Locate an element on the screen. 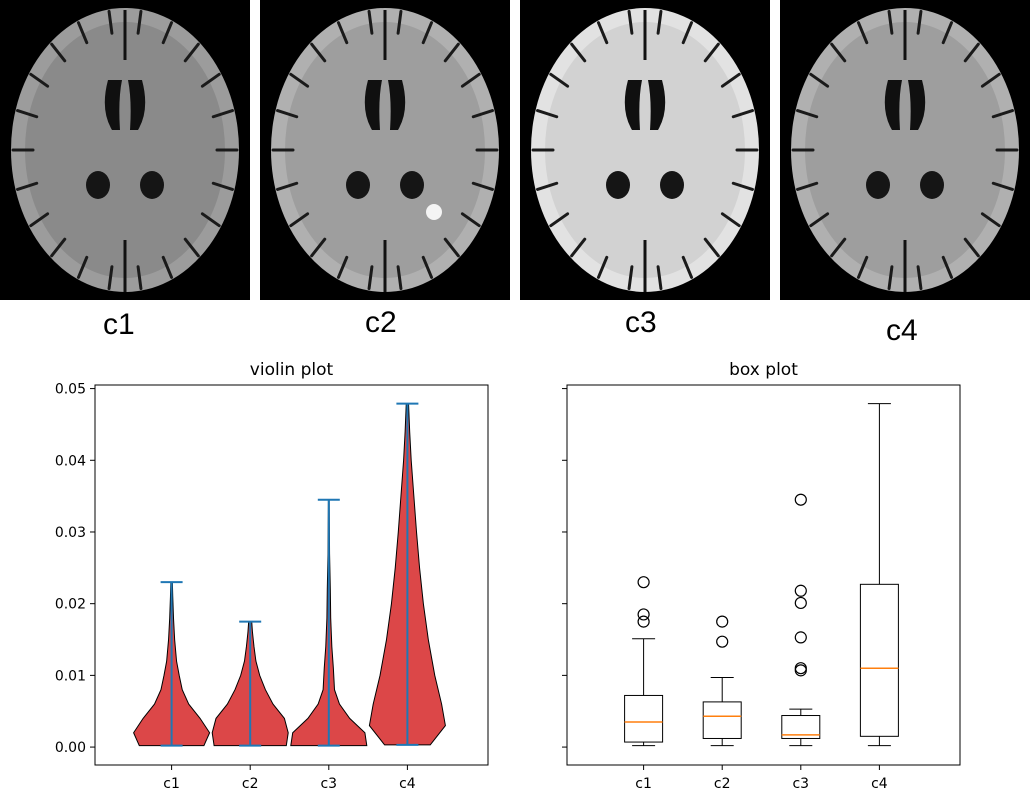 The width and height of the screenshot is (1031, 796). y-tick-label: 0.05 is located at coordinates (70, 390).